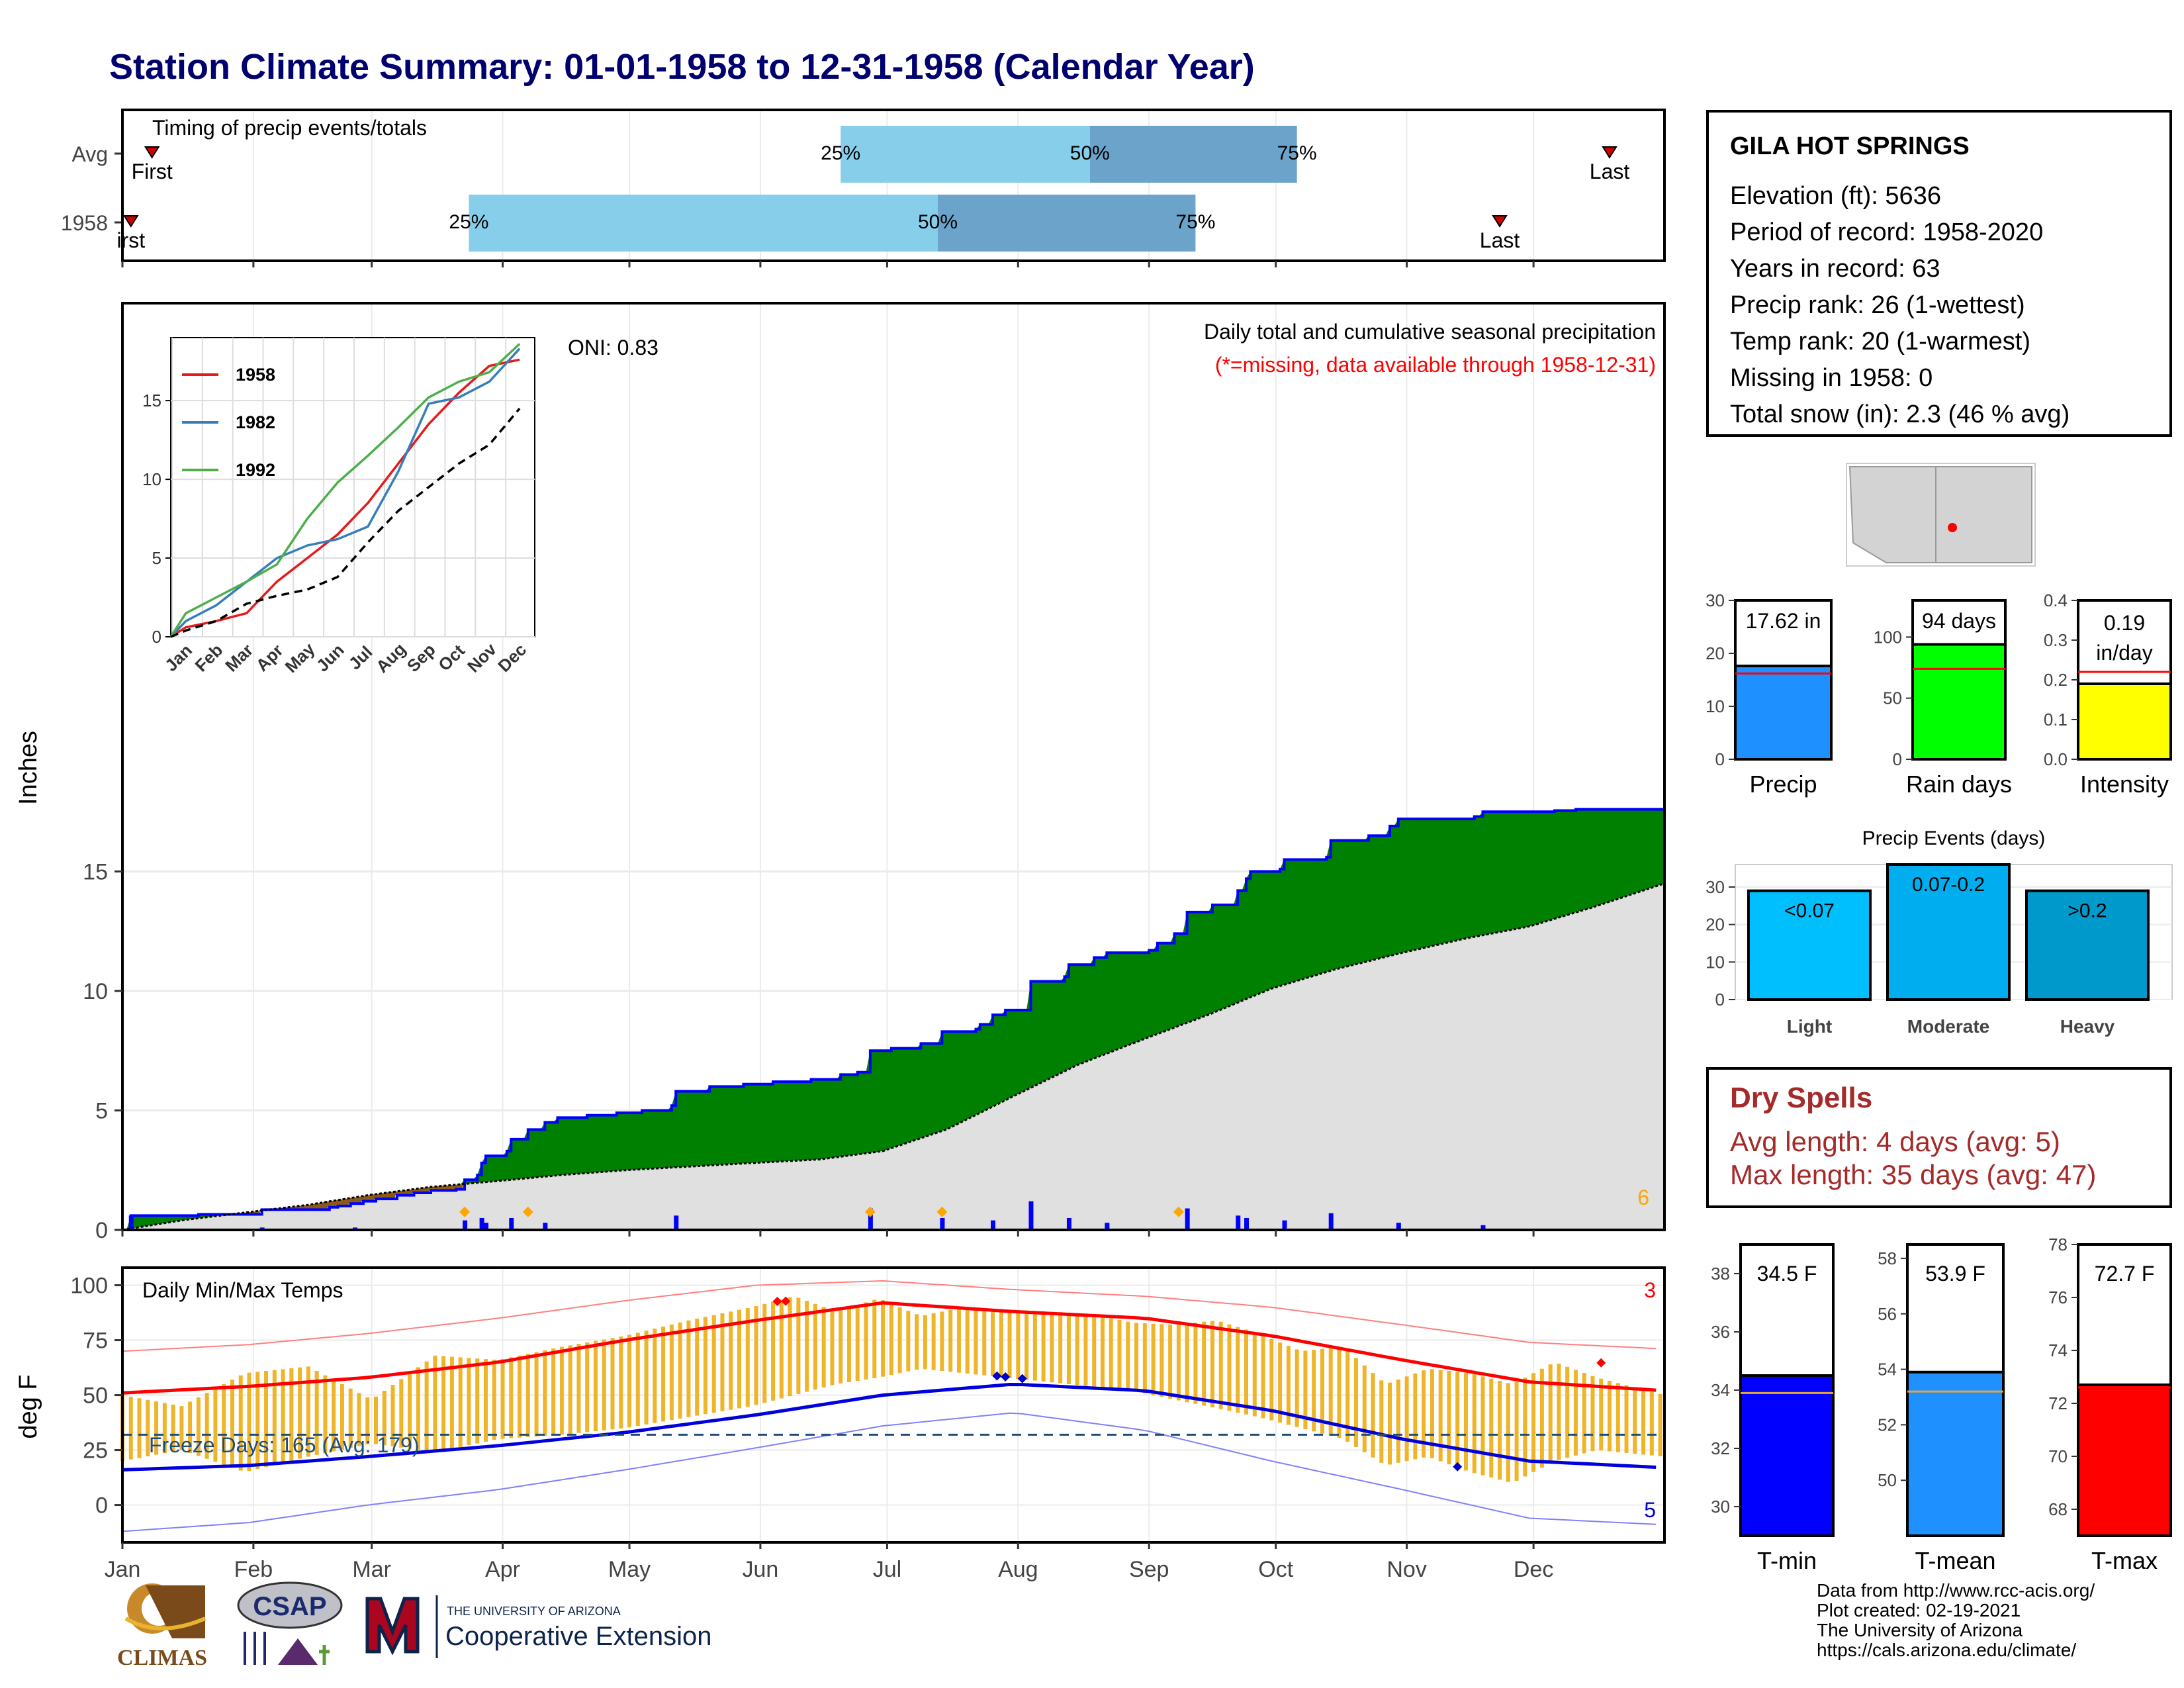 The height and width of the screenshot is (1688, 2184). Describe the element at coordinates (840, 153) in the screenshot. I see `timing-q25-label: 25%` at that location.